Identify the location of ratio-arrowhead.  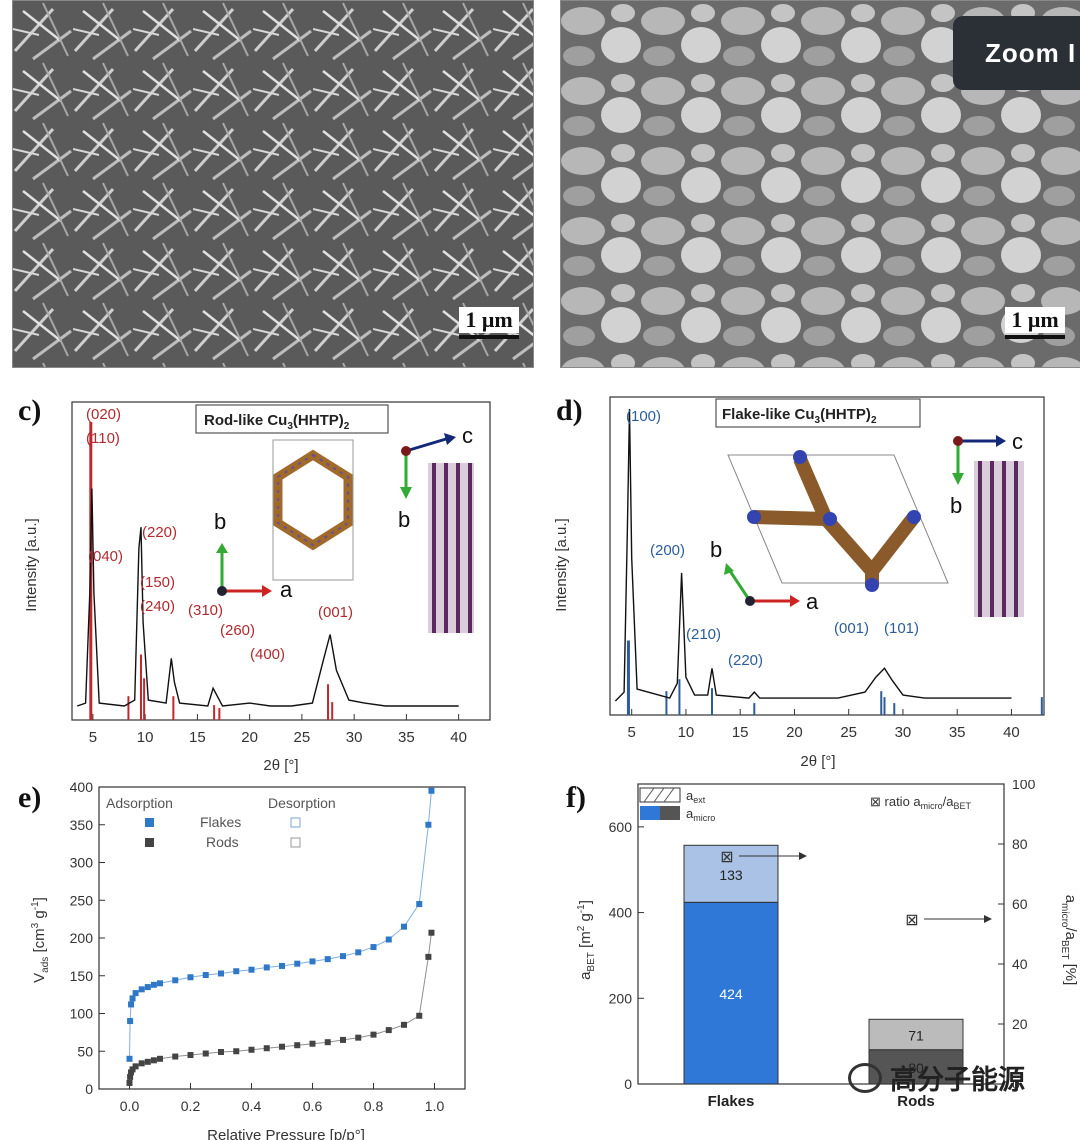
(988, 919).